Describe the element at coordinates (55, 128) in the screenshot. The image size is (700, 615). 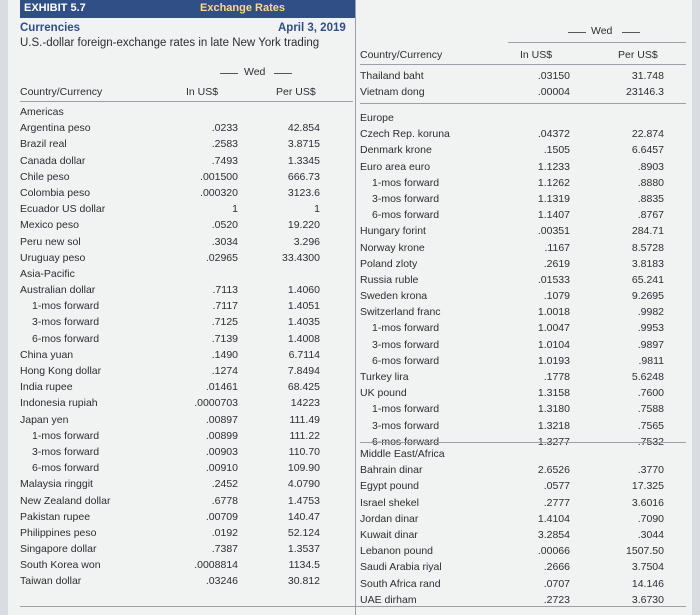
I see `currency-name: Argentina peso` at that location.